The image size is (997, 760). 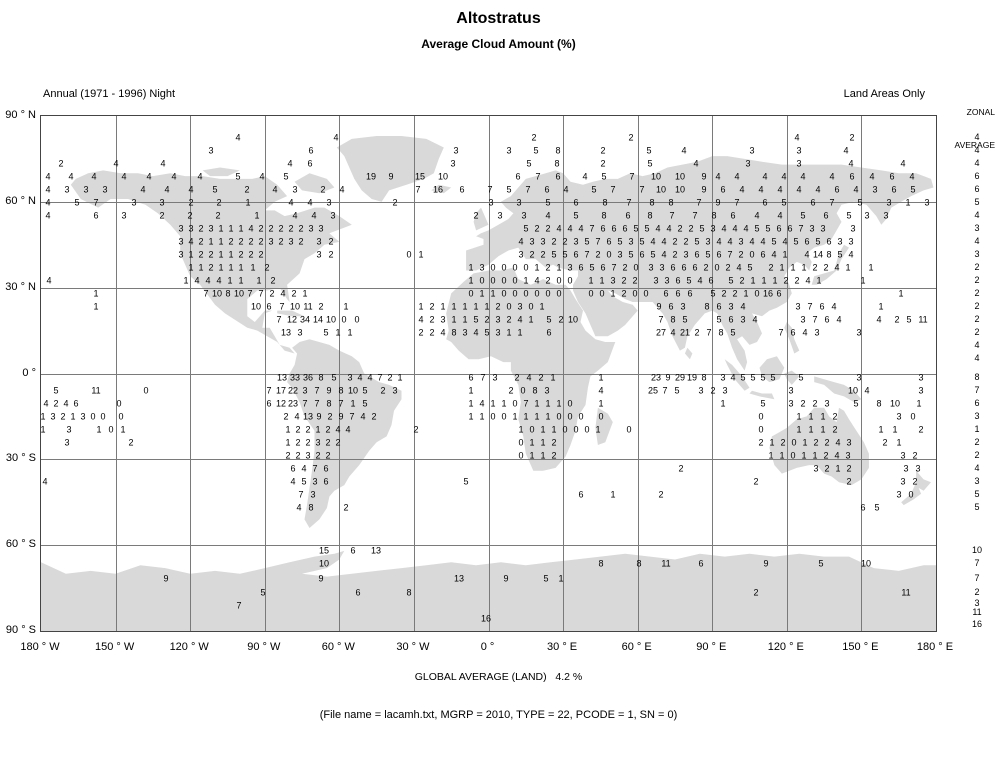 What do you see at coordinates (895, 403) in the screenshot?
I see `cloud-amount-value: 10` at bounding box center [895, 403].